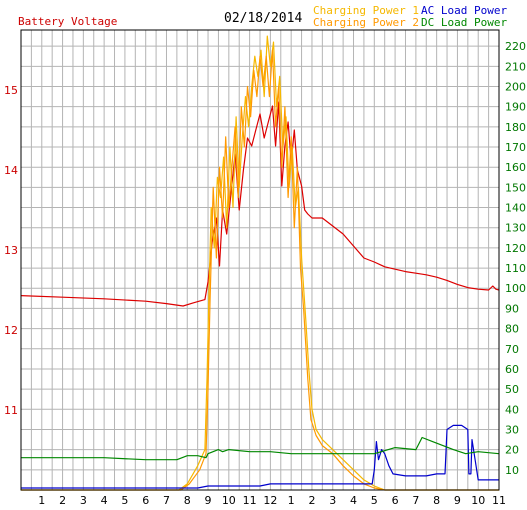  I want to click on y-right-tick-label: 120, so click(515, 248).